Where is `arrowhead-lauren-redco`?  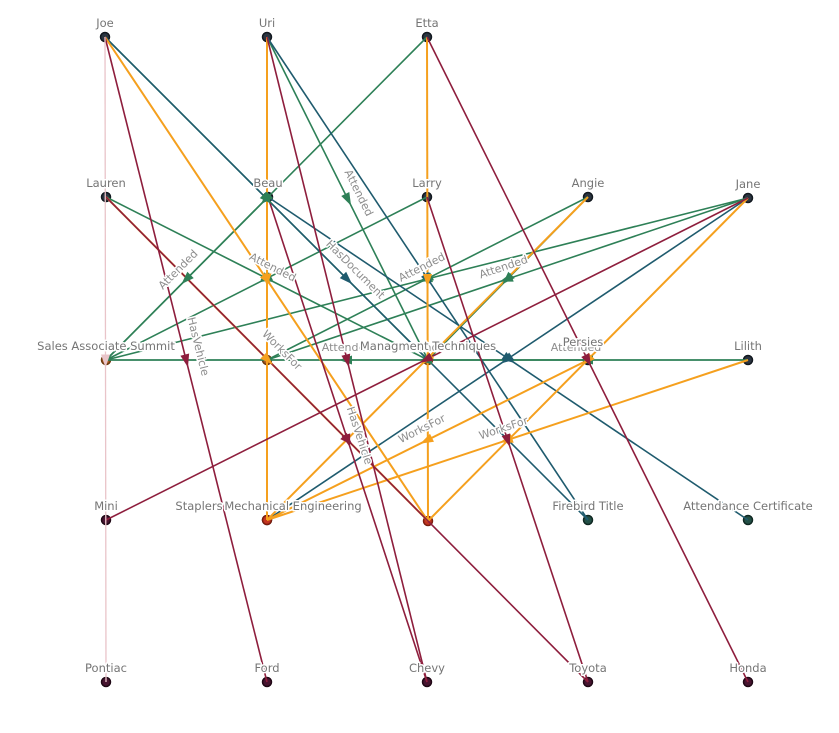
arrowhead-lauren-redco is located at coordinates (266, 358).